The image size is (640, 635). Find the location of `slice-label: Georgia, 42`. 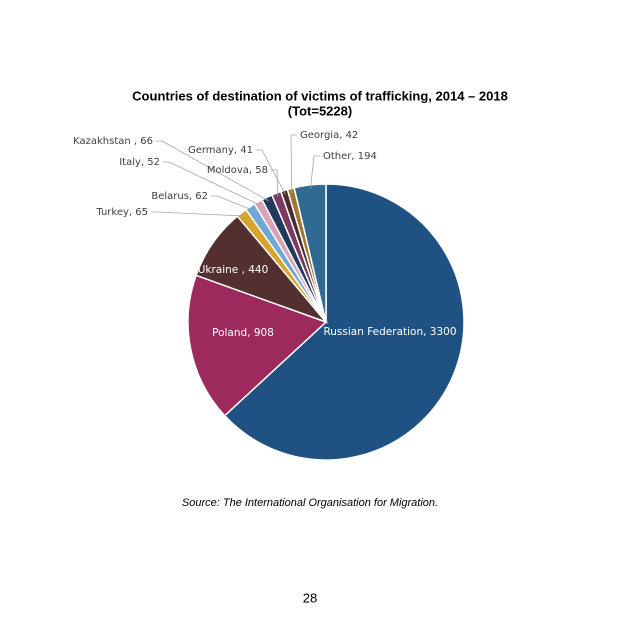

slice-label: Georgia, 42 is located at coordinates (329, 135).